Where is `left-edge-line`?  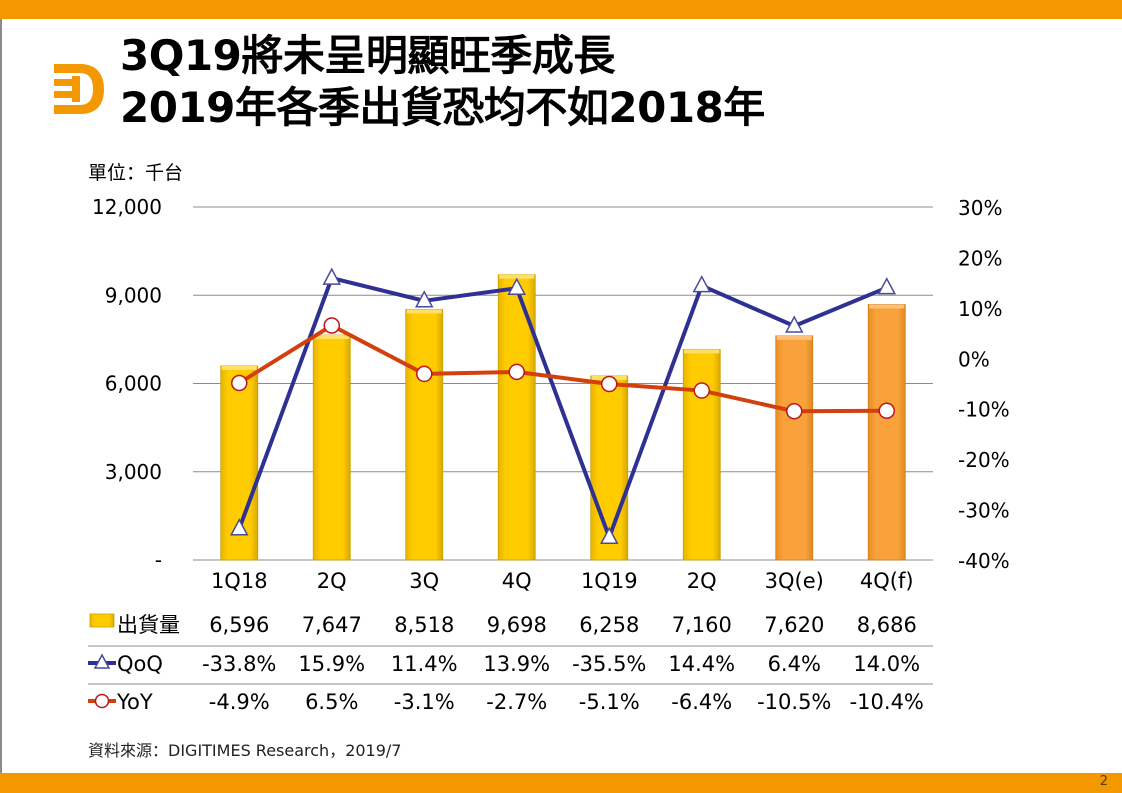 left-edge-line is located at coordinates (1, 396).